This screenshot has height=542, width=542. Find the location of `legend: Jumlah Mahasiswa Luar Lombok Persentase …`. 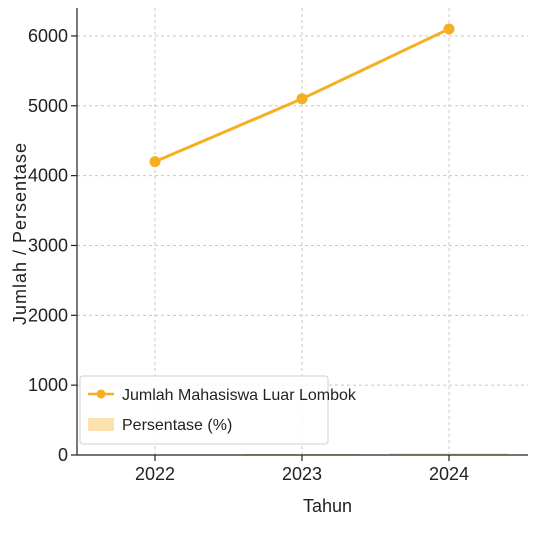

legend: Jumlah Mahasiswa Luar Lombok Persentase … is located at coordinates (218, 410).